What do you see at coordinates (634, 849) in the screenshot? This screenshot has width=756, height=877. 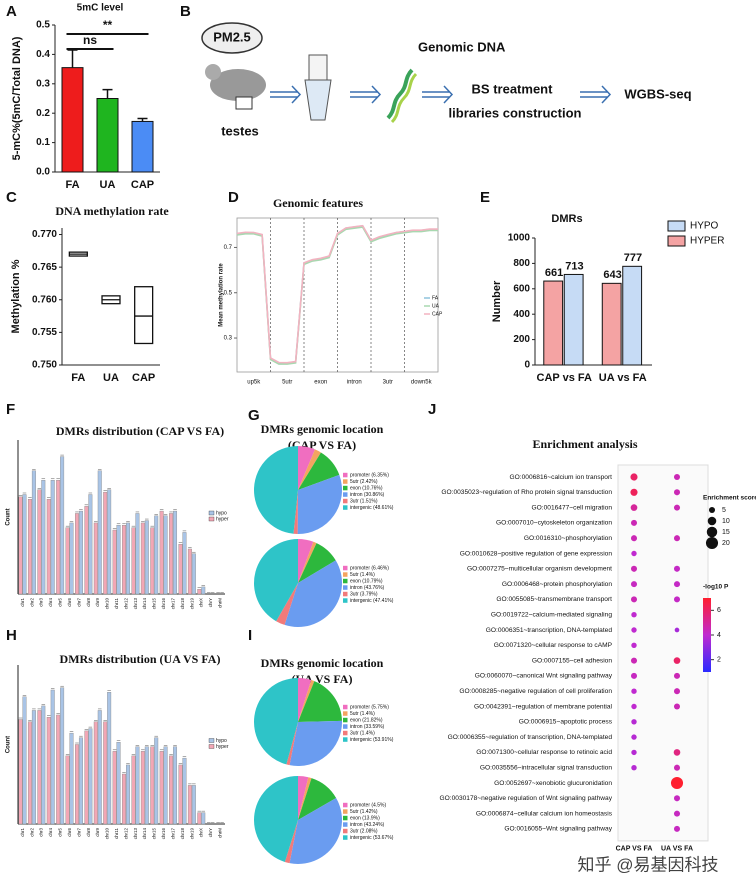 I see `column-label: CAP VS FA` at bounding box center [634, 849].